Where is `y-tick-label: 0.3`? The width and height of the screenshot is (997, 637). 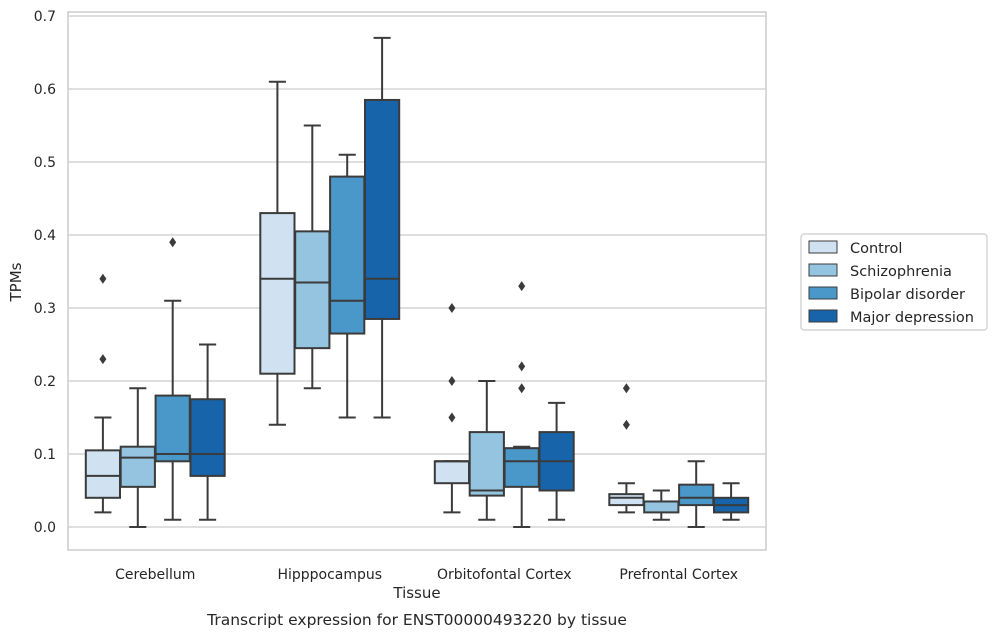 y-tick-label: 0.3 is located at coordinates (45, 309).